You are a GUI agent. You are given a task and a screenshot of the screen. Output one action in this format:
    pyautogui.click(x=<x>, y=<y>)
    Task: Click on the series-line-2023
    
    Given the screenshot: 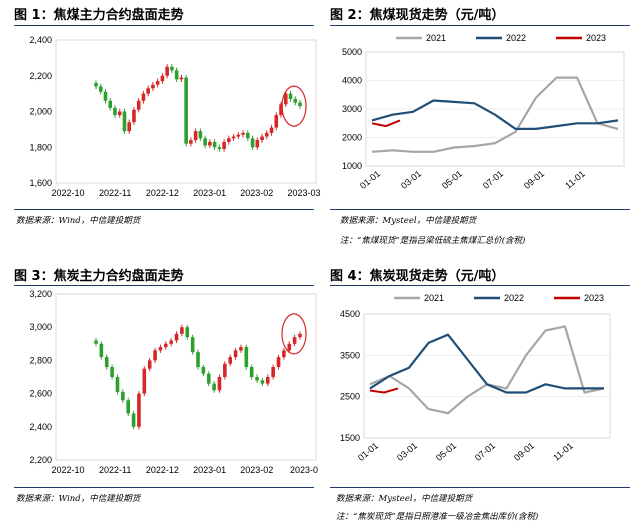 What is the action you would take?
    pyautogui.click(x=384, y=390)
    